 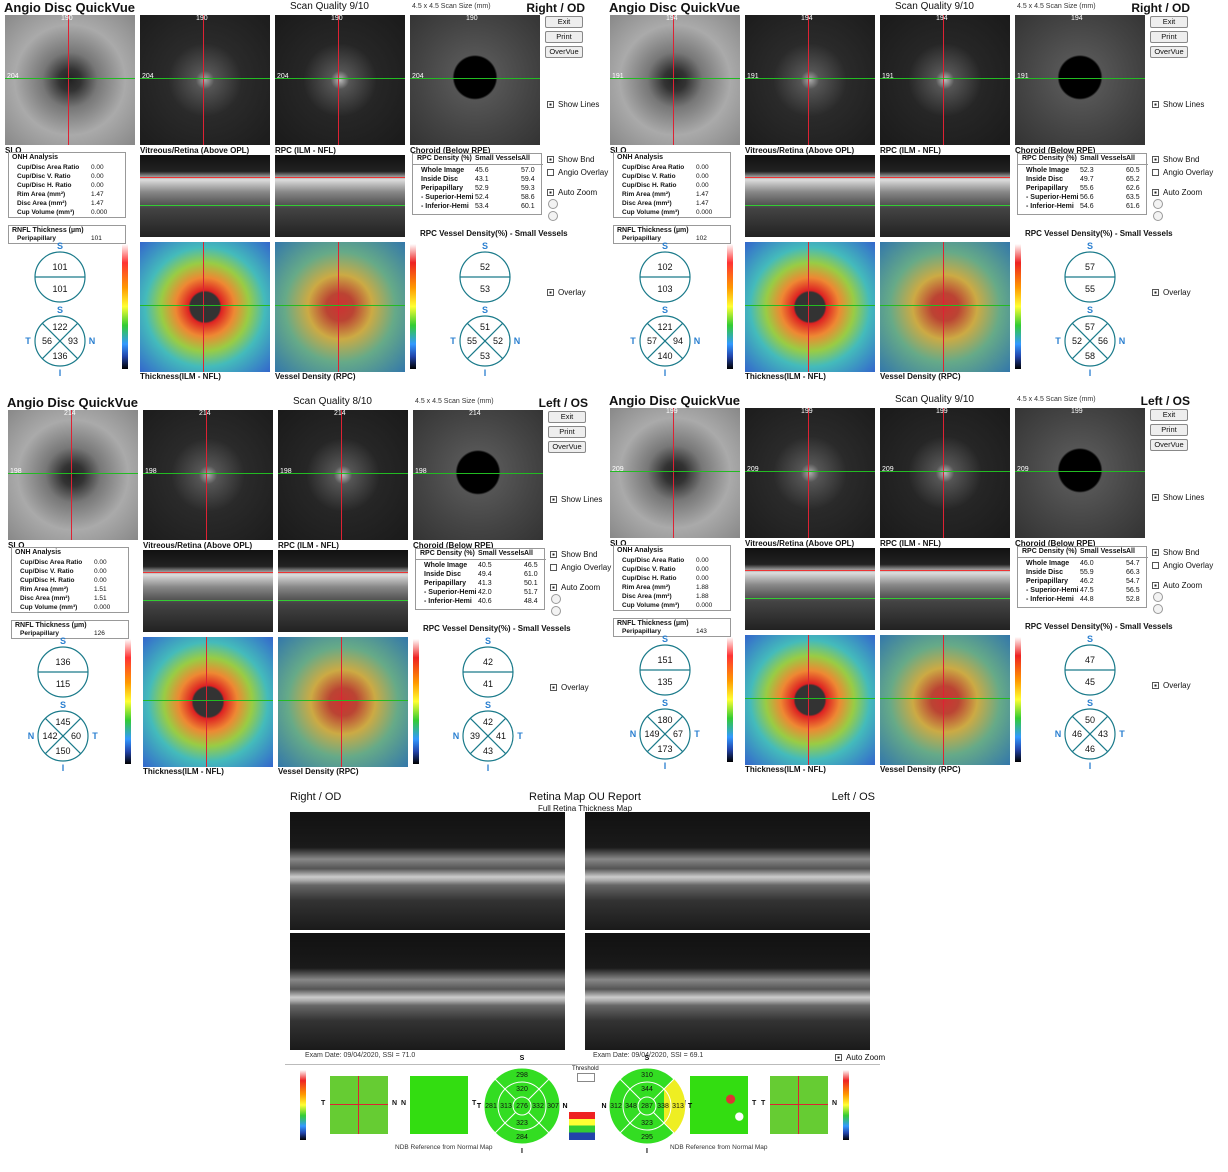 I want to click on table-cell: 44.8, so click(x=1087, y=599).